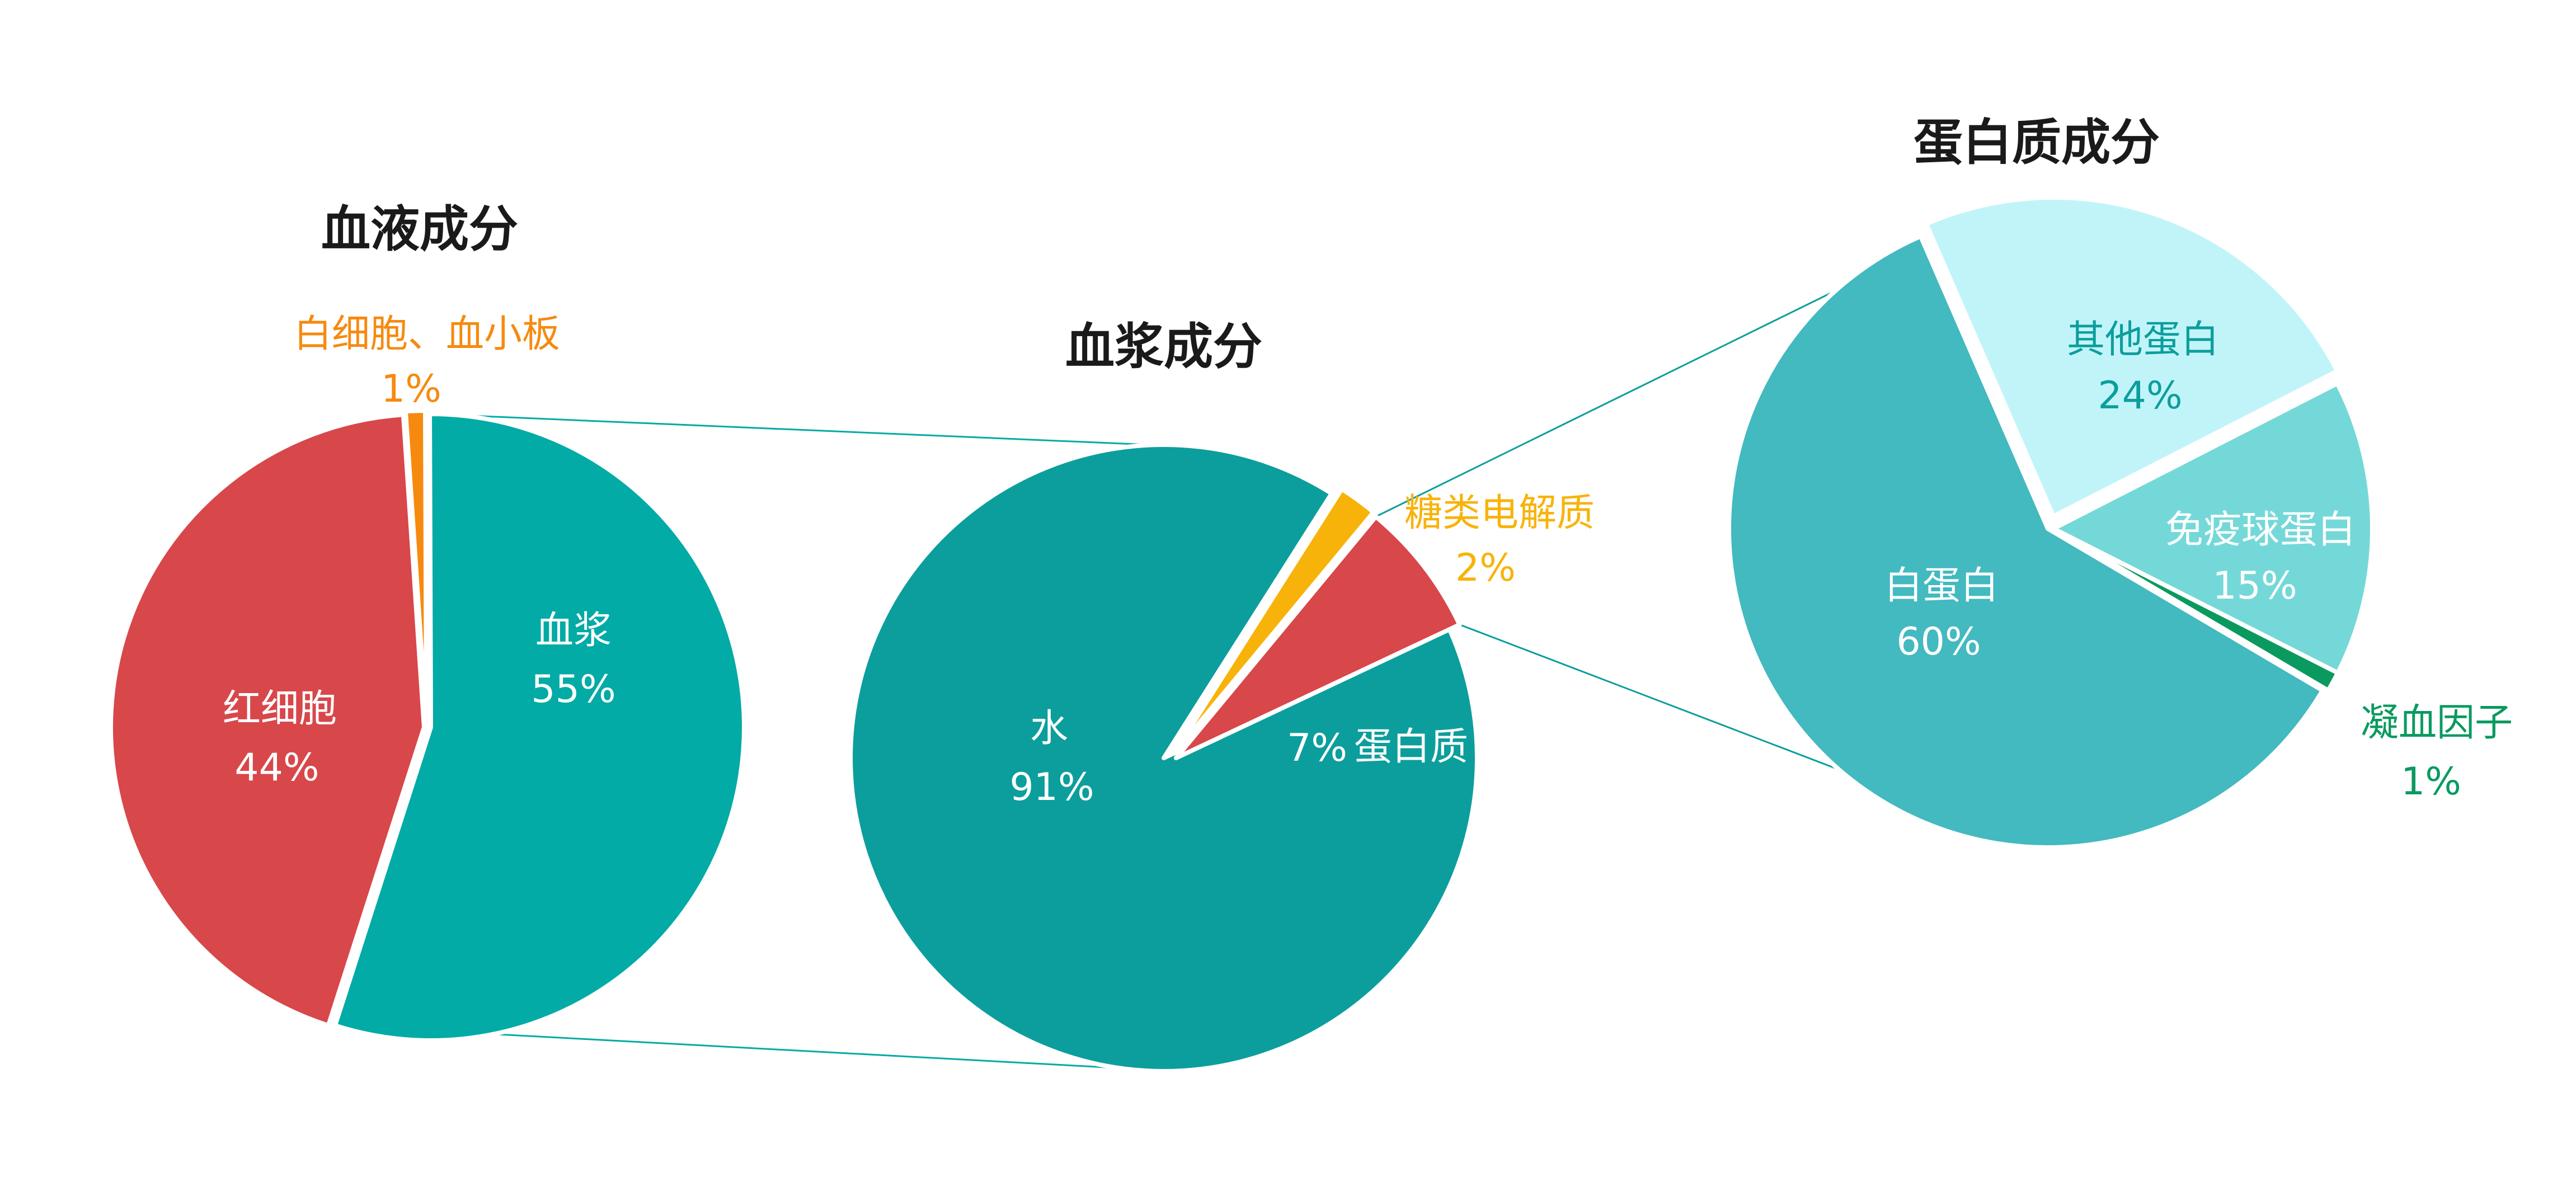 Image resolution: width=2576 pixels, height=1196 pixels. What do you see at coordinates (280, 709) in the screenshot?
I see `label-rbc-name: 红细胞` at bounding box center [280, 709].